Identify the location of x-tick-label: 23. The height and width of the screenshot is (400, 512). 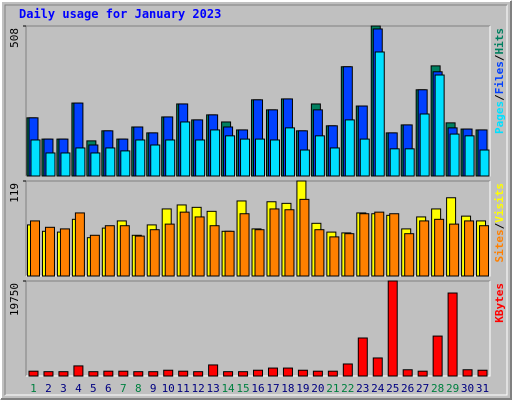
(362, 388).